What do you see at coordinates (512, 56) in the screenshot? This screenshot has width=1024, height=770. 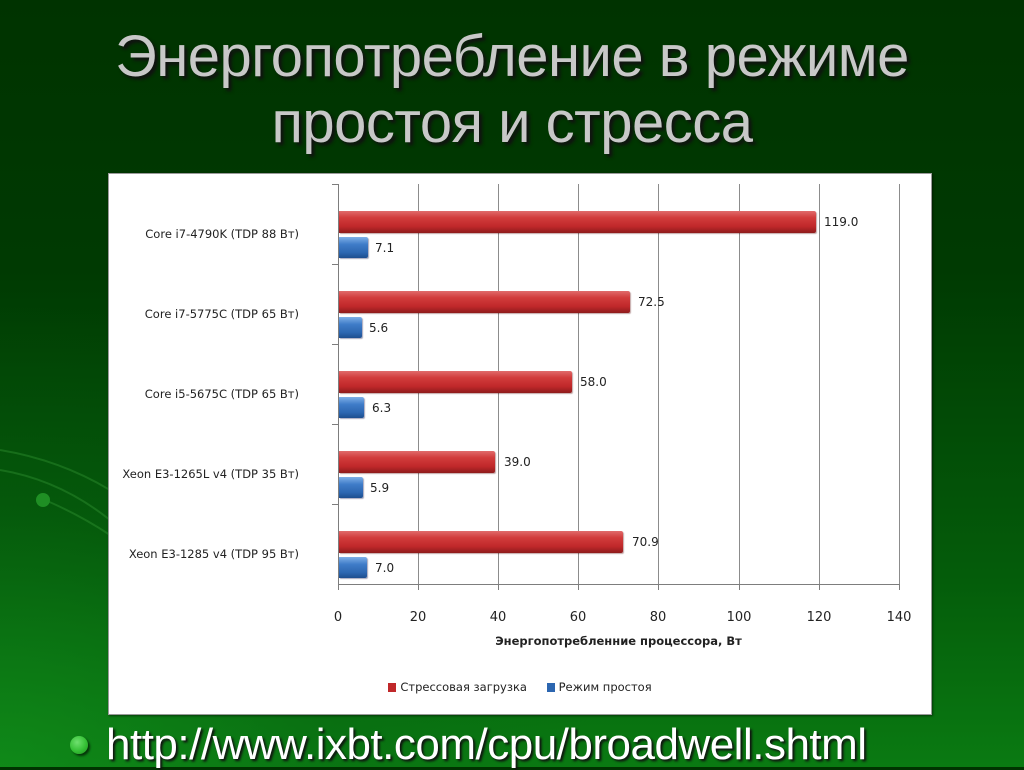 I see `slide-title-line-1: Энергопотребление в режиме` at bounding box center [512, 56].